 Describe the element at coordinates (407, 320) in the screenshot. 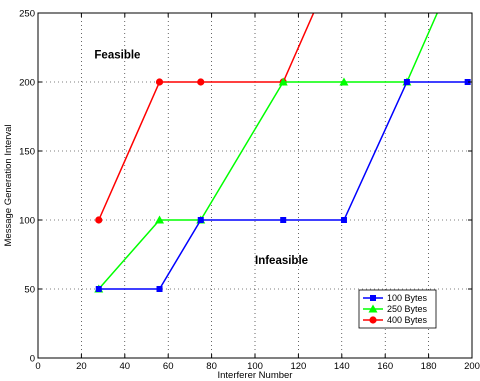

I see `legend-label-400-bytes: 400 Bytes` at that location.